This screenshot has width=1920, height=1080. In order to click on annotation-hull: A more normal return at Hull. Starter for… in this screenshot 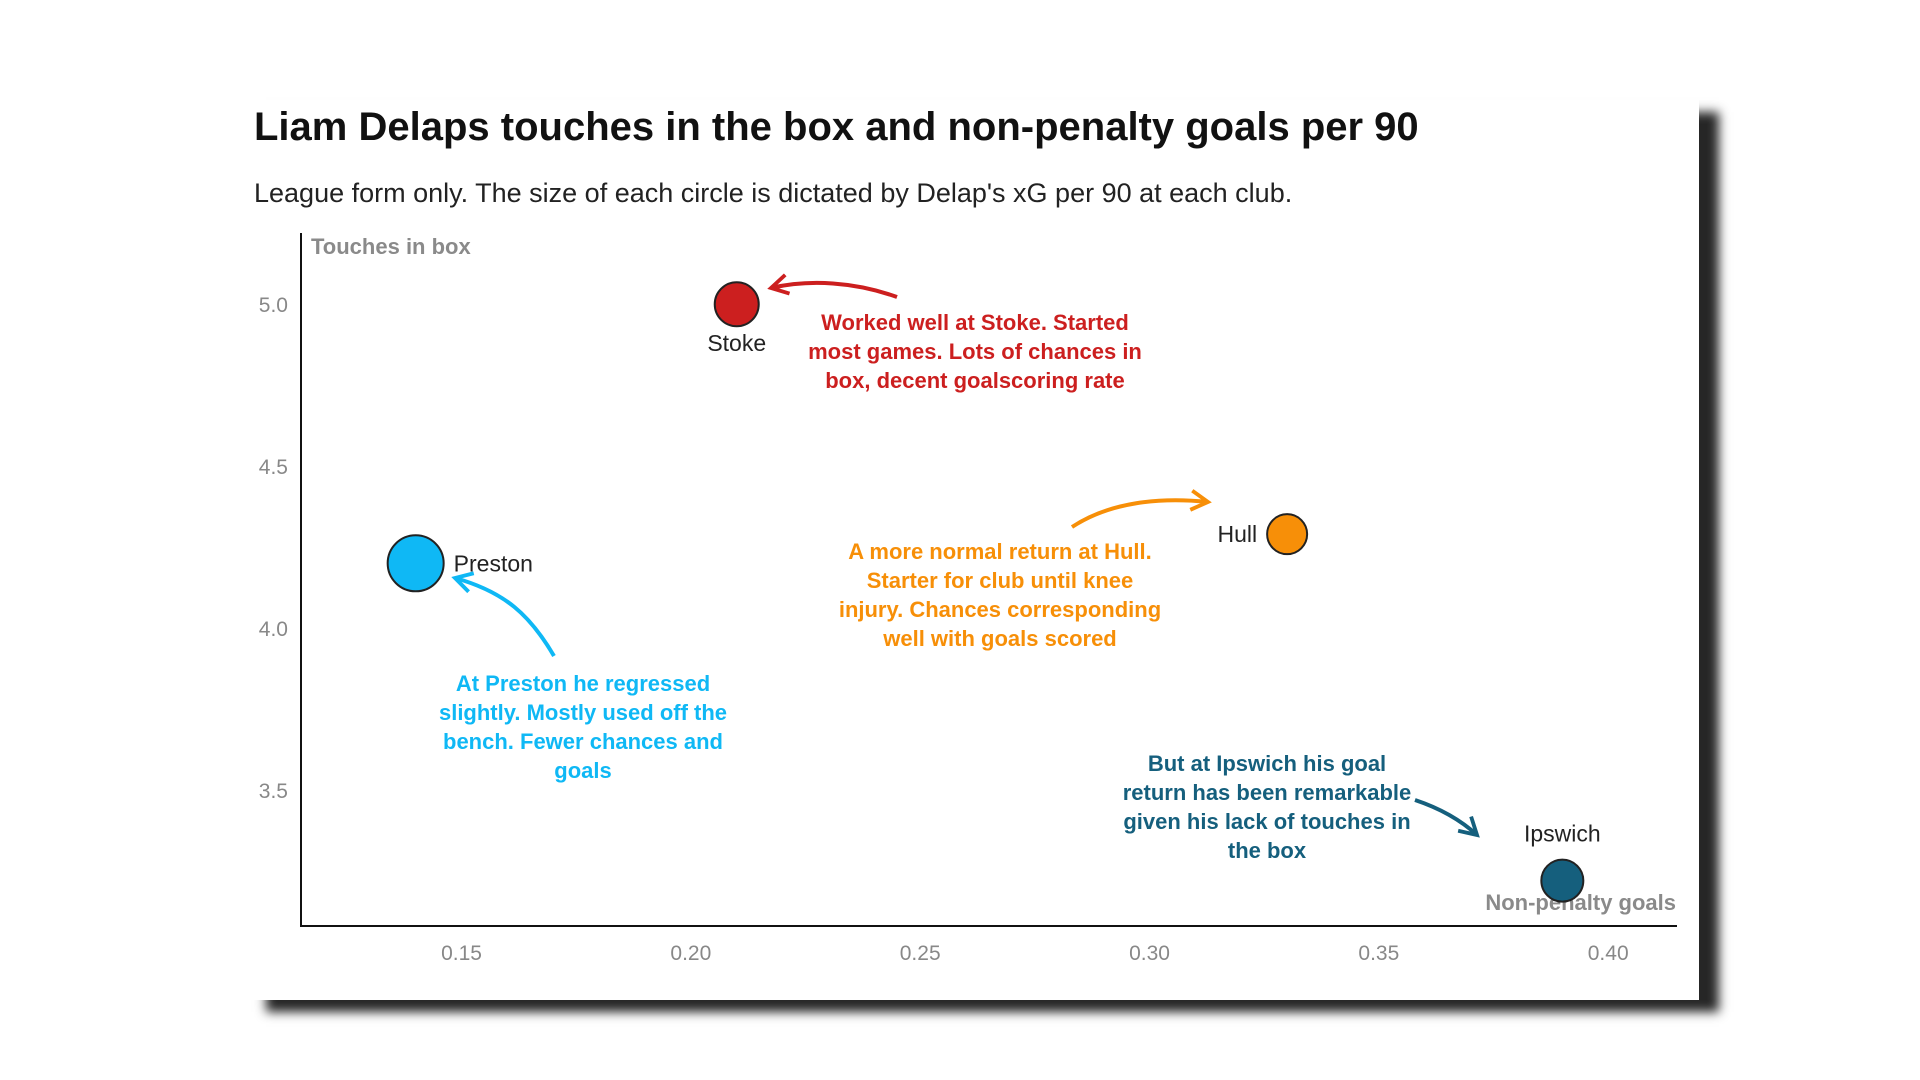, I will do `click(1000, 595)`.